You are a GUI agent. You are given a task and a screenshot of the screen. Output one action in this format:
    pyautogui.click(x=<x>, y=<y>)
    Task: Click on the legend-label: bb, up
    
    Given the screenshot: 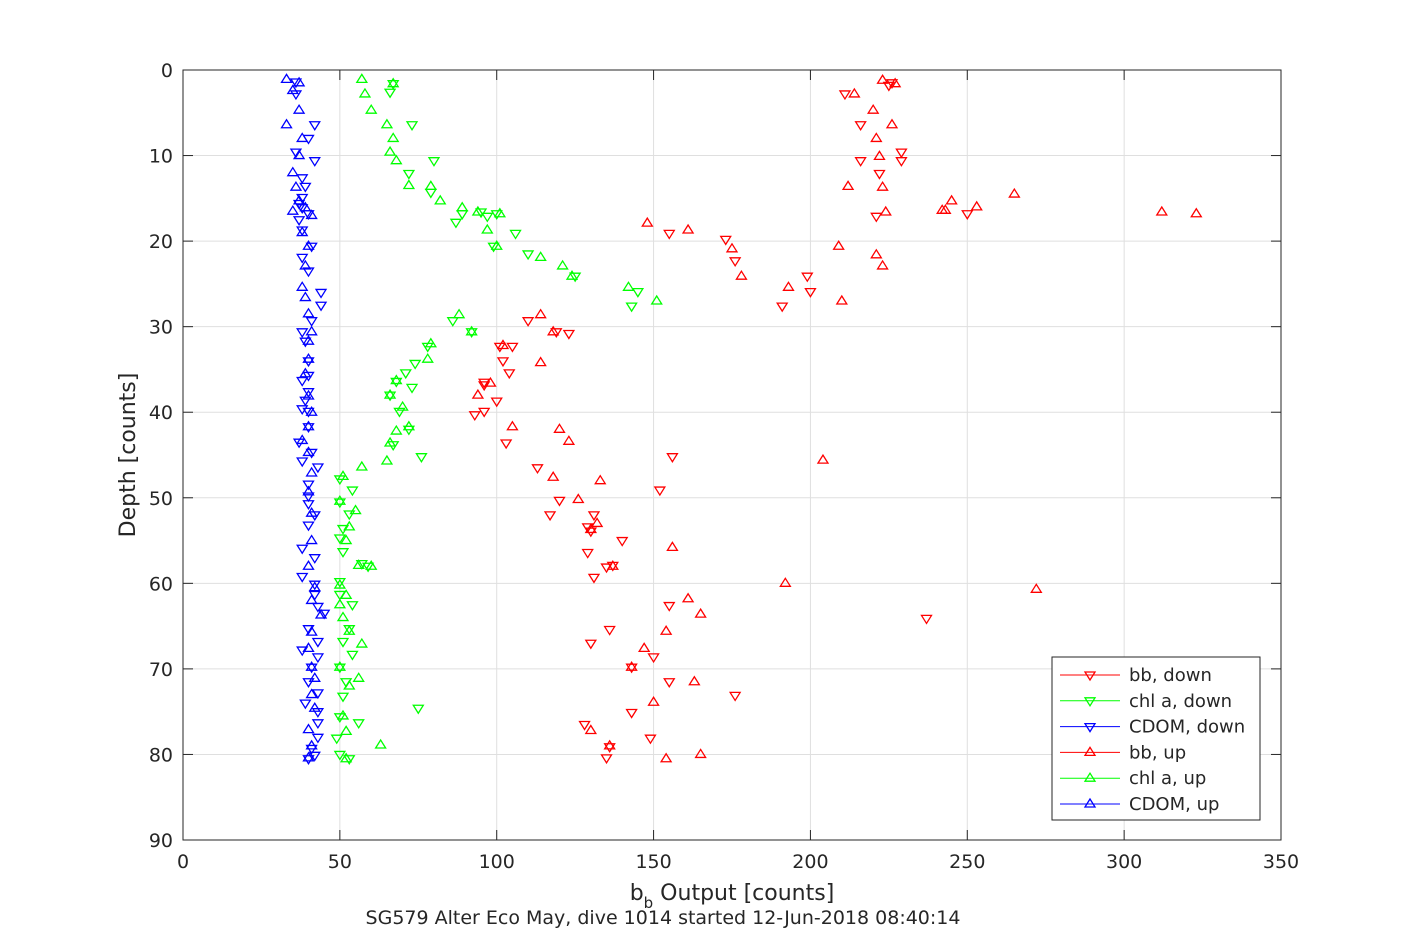 What is the action you would take?
    pyautogui.click(x=1157, y=752)
    